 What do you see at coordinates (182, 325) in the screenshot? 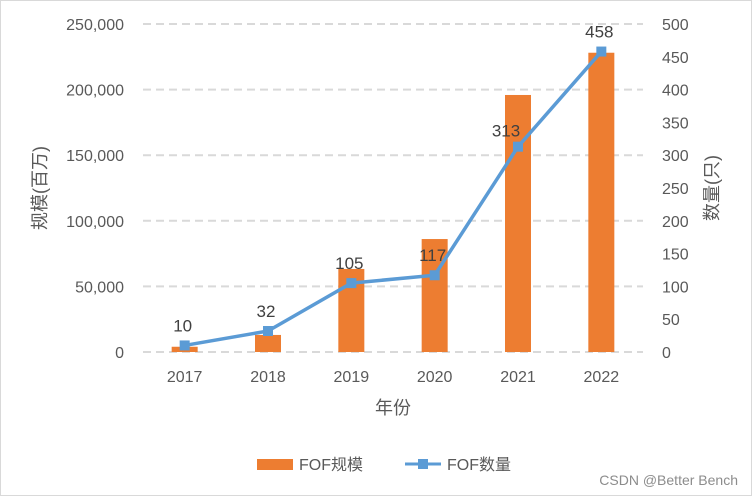
I see `data-label: 10` at bounding box center [182, 325].